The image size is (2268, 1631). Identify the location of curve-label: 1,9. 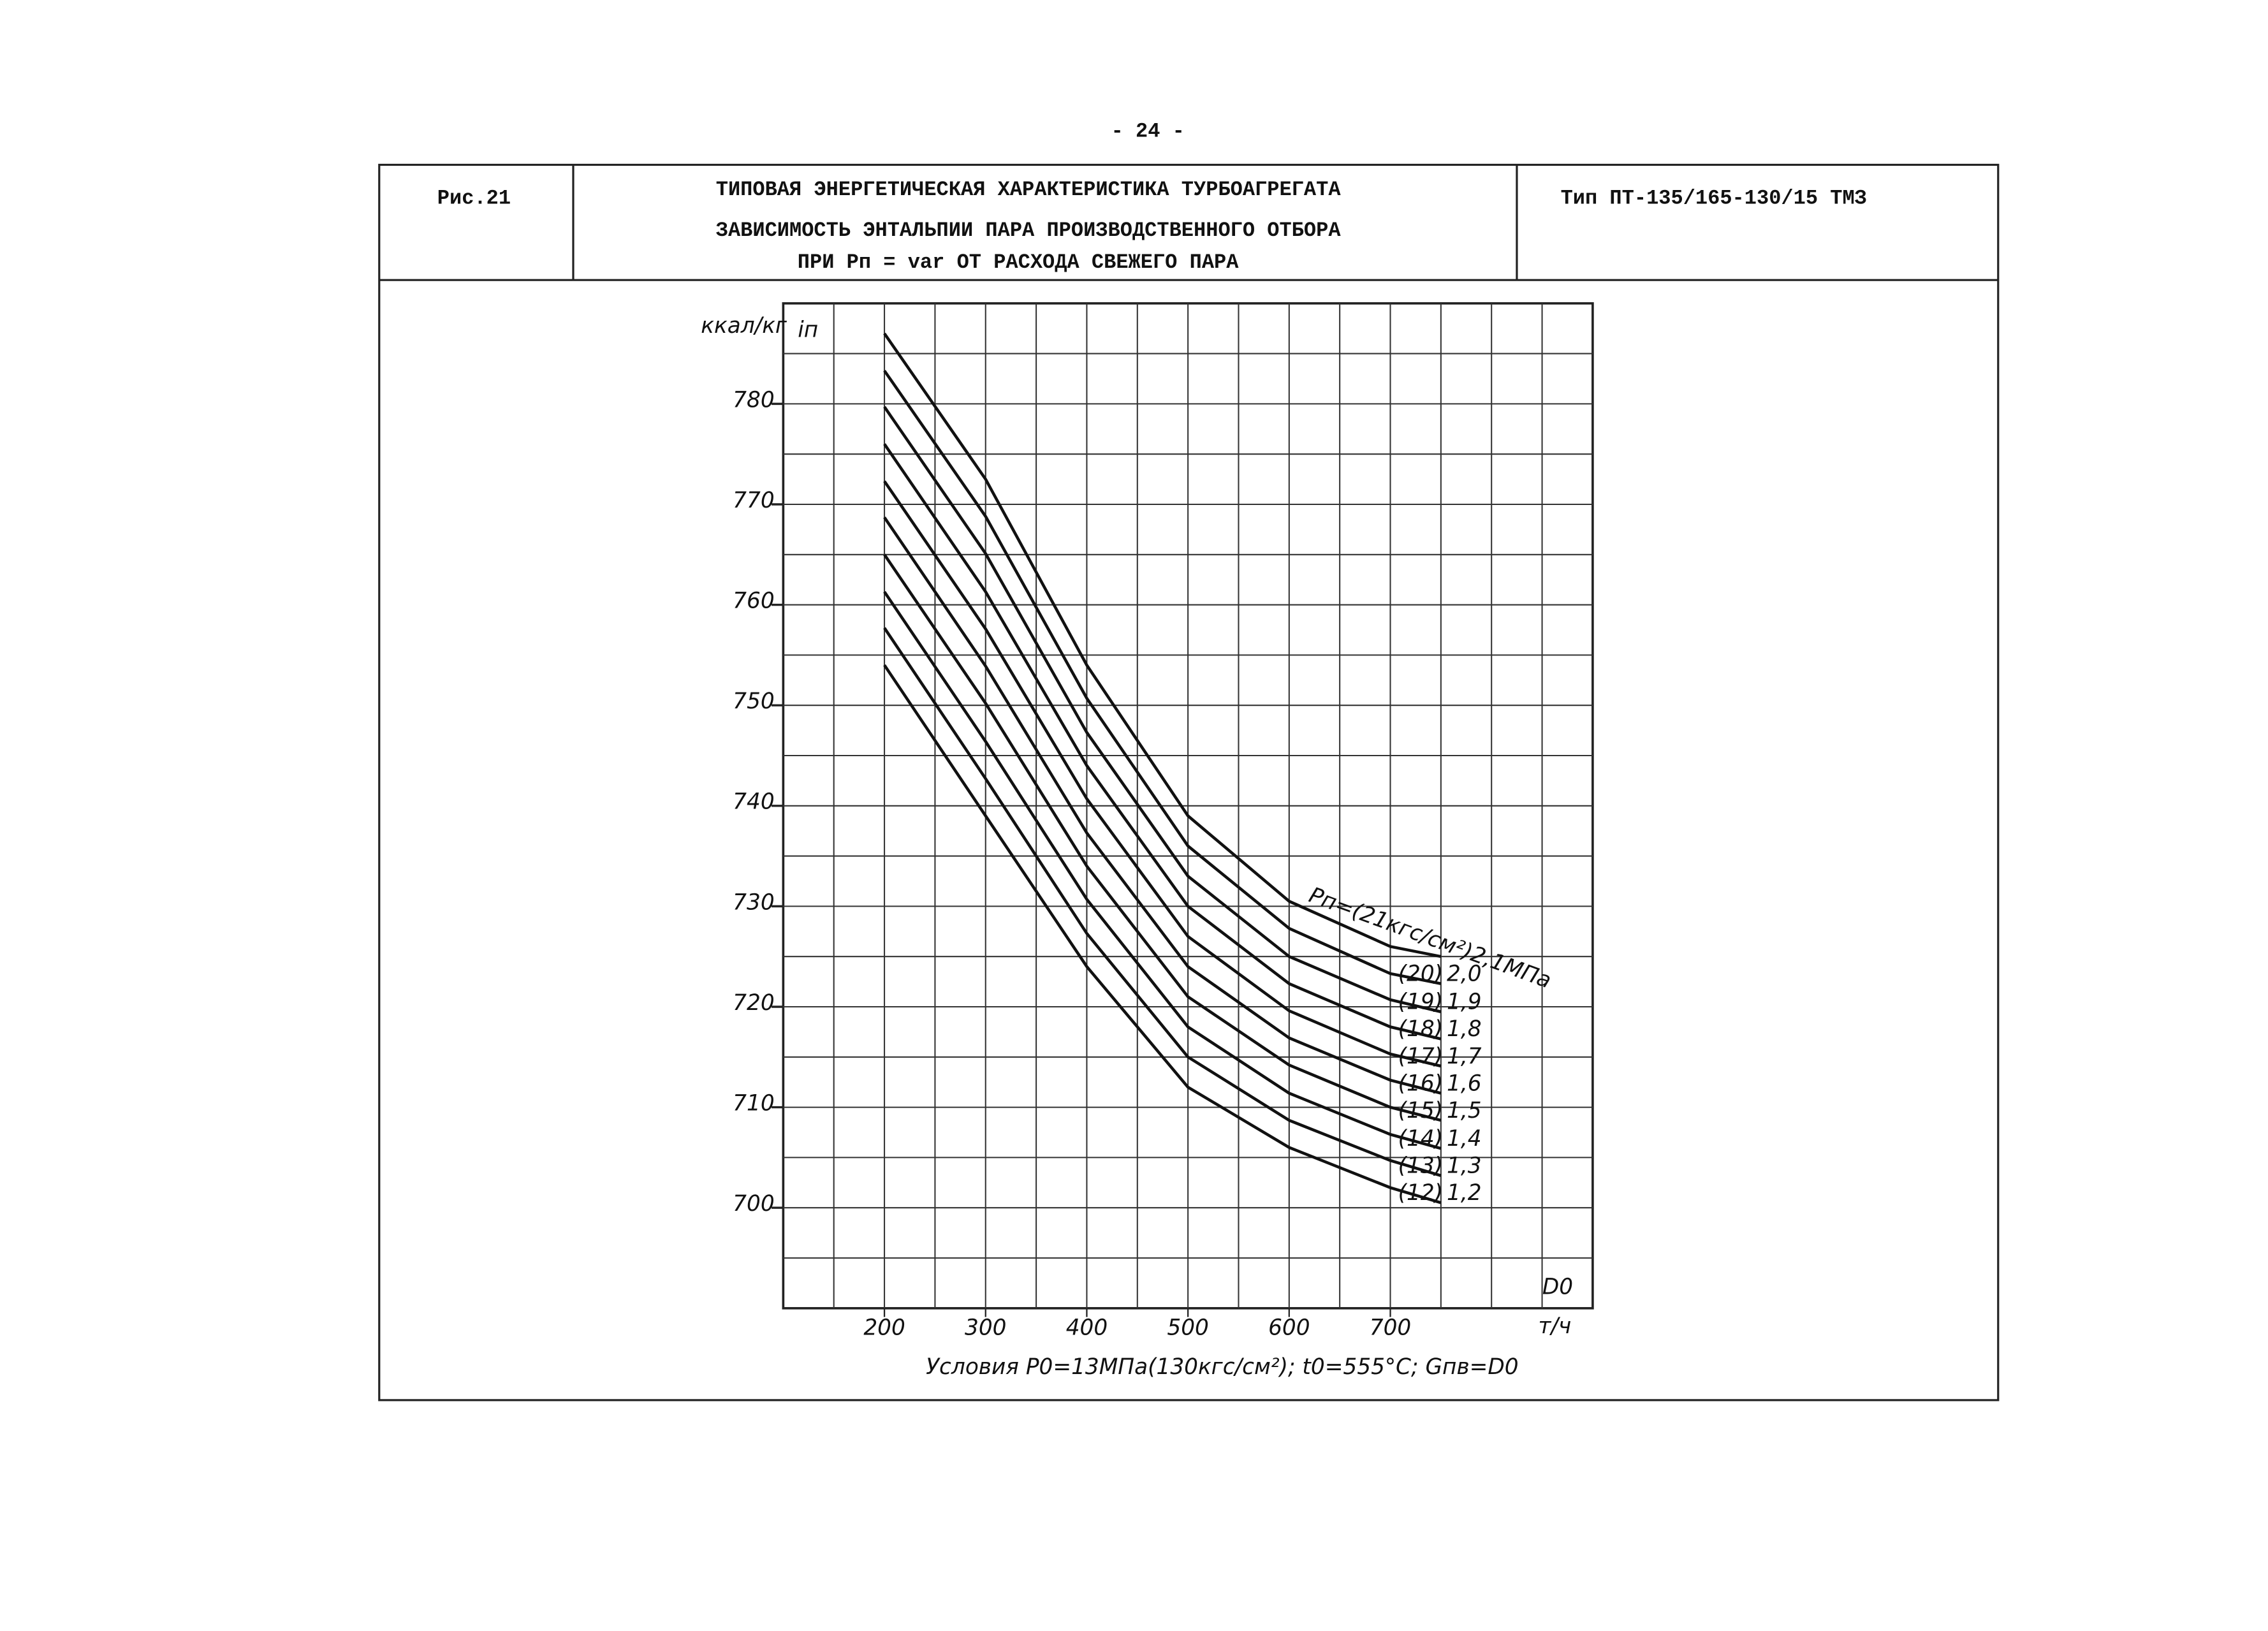
(1464, 1002).